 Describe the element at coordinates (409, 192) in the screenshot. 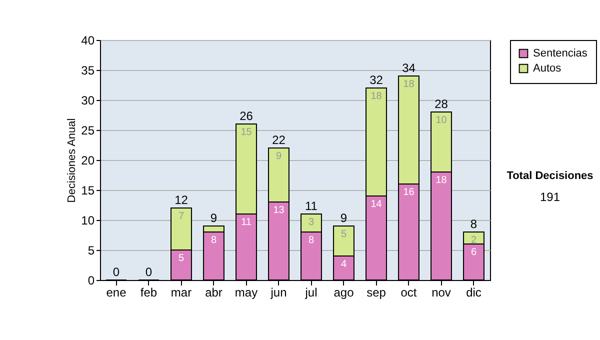

I see `data-label: 16` at that location.